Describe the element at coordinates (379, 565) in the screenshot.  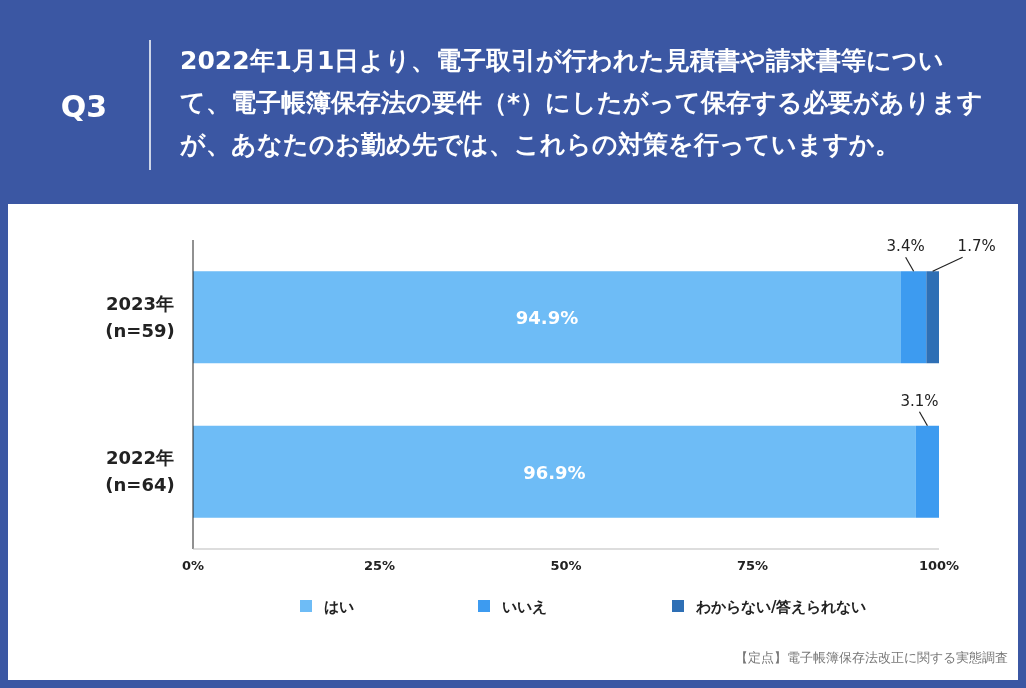
I see `x-tick-label: 25%` at that location.